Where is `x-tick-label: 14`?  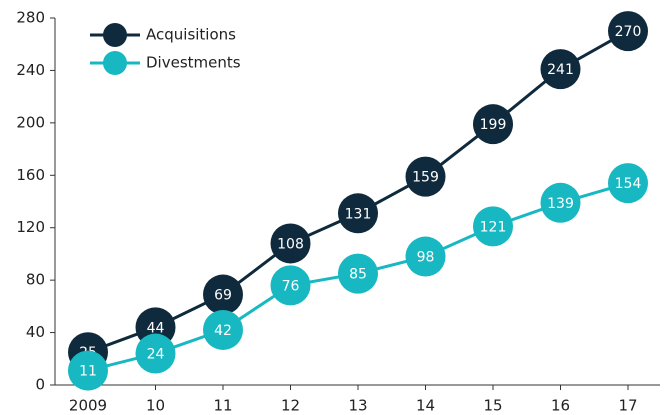 x-tick-label: 14 is located at coordinates (425, 406).